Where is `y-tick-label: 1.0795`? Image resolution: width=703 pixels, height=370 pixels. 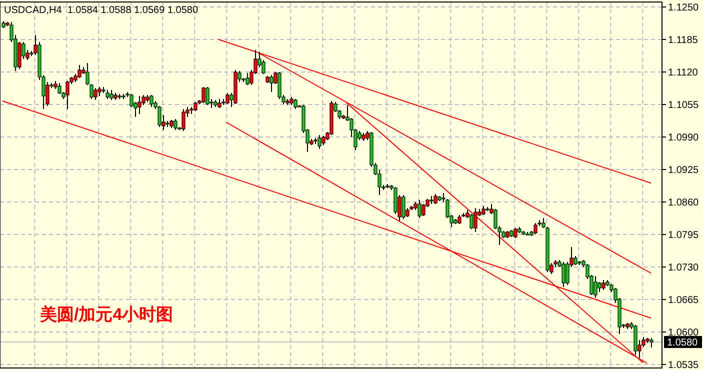 y-tick-label: 1.0795 is located at coordinates (684, 235).